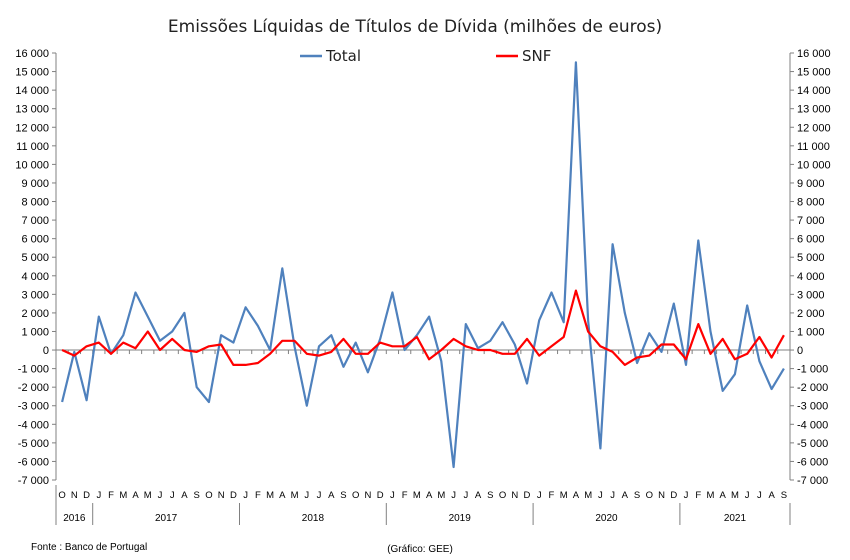 The width and height of the screenshot is (850, 560). I want to click on y-tick-label-left: 7 000, so click(35, 221).